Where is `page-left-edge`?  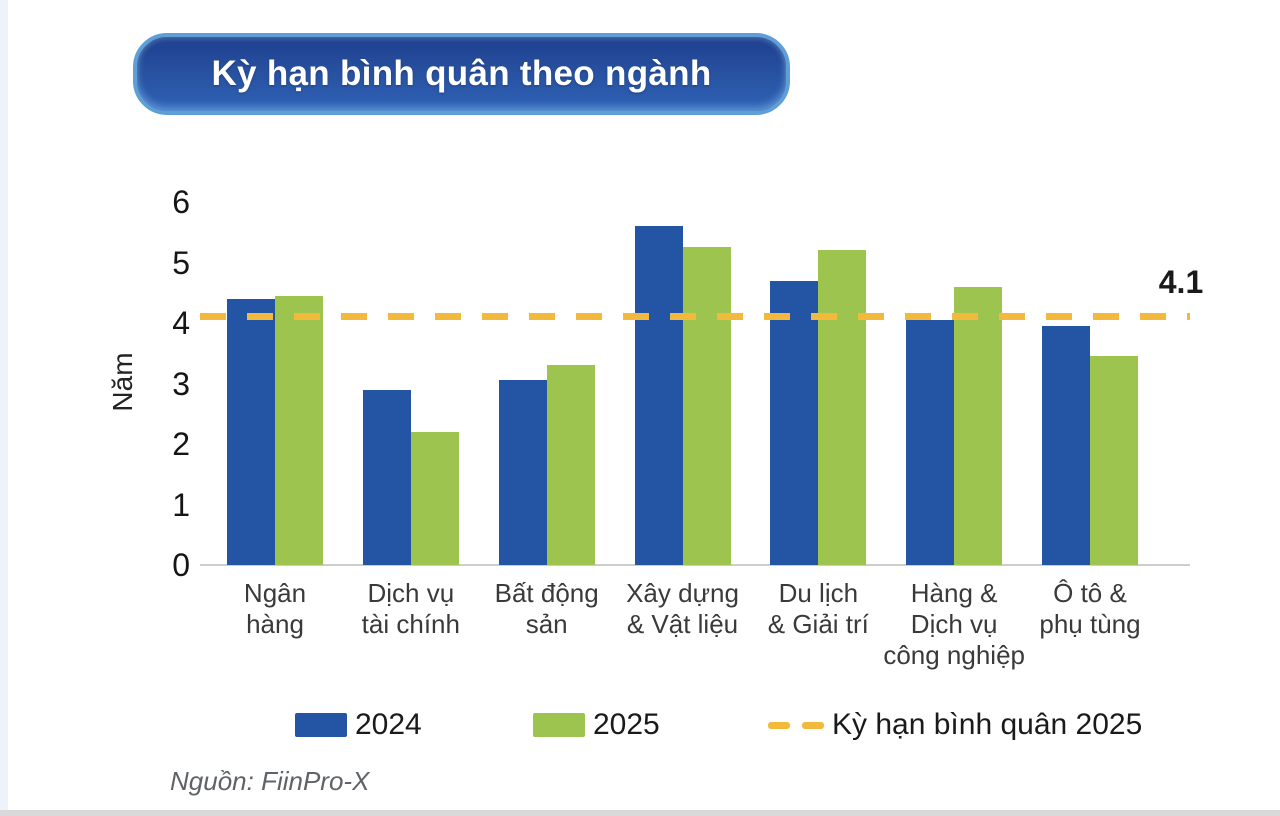
page-left-edge is located at coordinates (4, 408).